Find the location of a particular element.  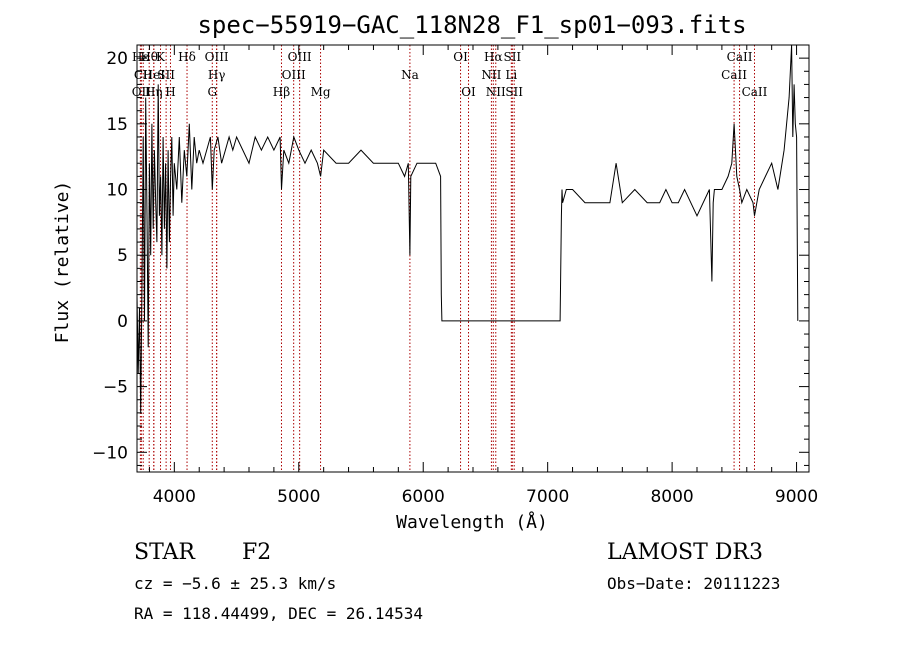

spectral-line-label: Hα is located at coordinates (493, 57).